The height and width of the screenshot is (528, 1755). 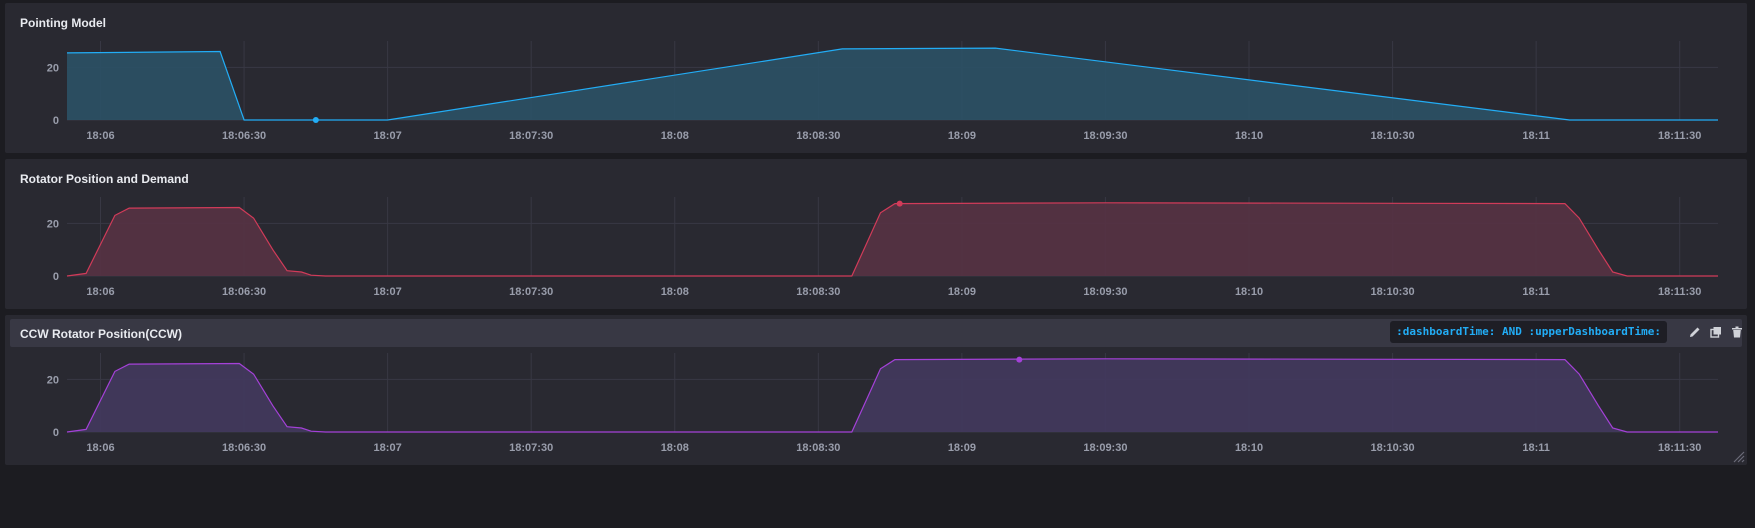 I want to click on duplicate-icon, so click(x=1715, y=332).